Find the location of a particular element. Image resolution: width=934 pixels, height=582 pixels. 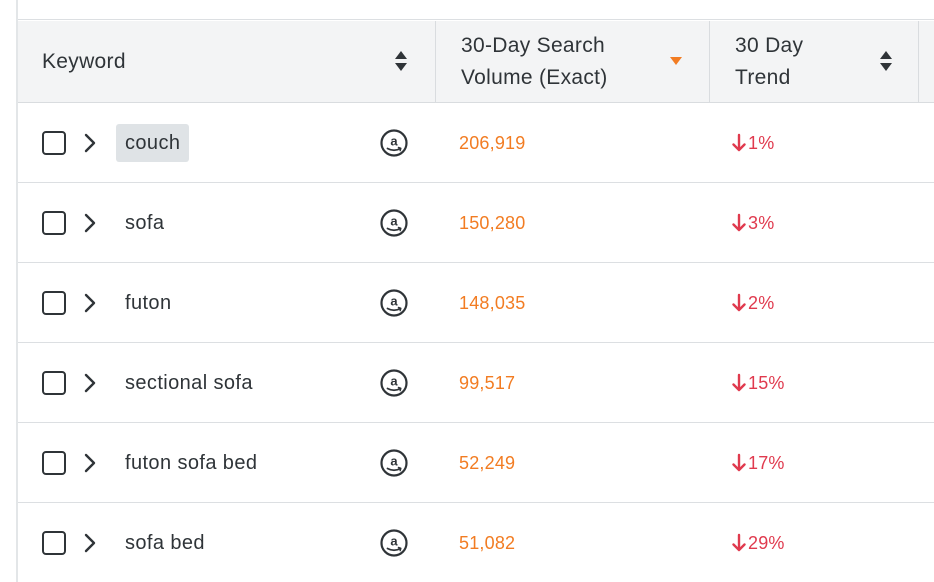

top-strip is located at coordinates (476, 10).